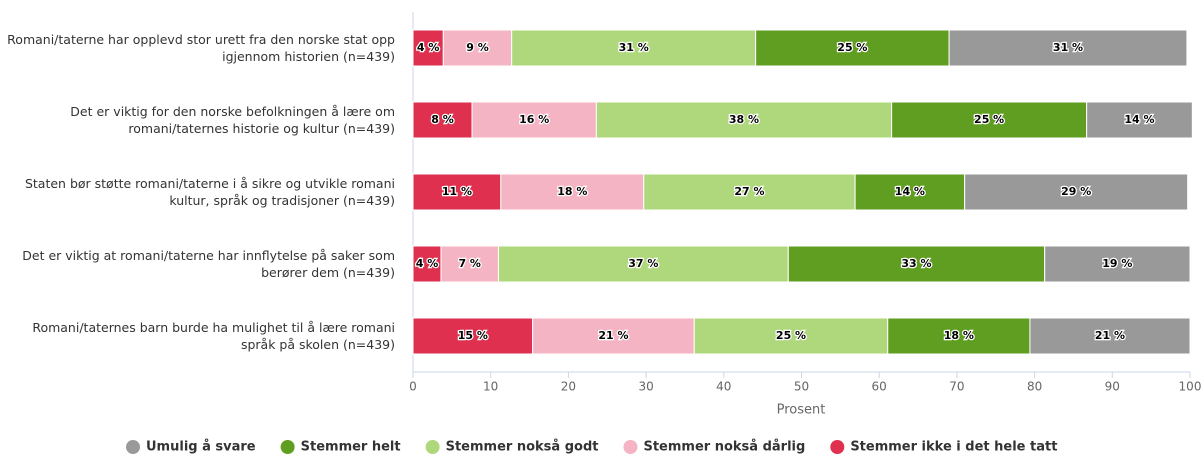 The width and height of the screenshot is (1202, 458). I want to click on x-tick-label: 0, so click(413, 387).